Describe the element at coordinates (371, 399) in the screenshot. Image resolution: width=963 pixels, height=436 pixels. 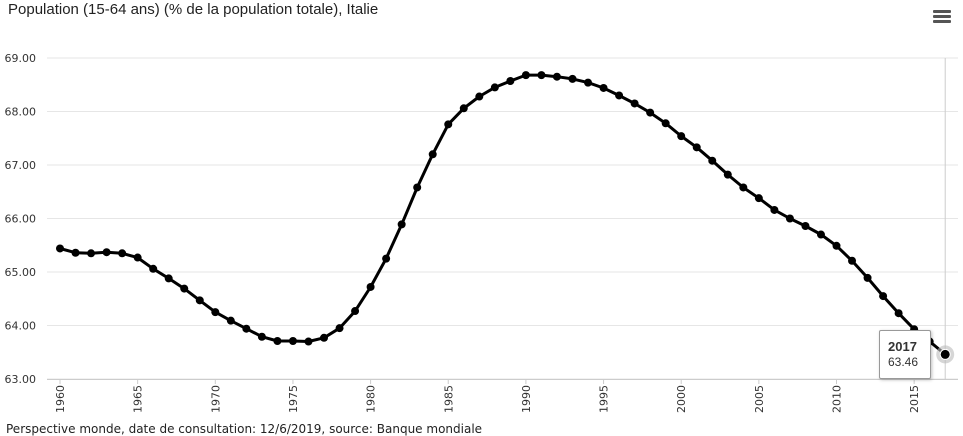
I see `x-tick-label: 1980` at that location.